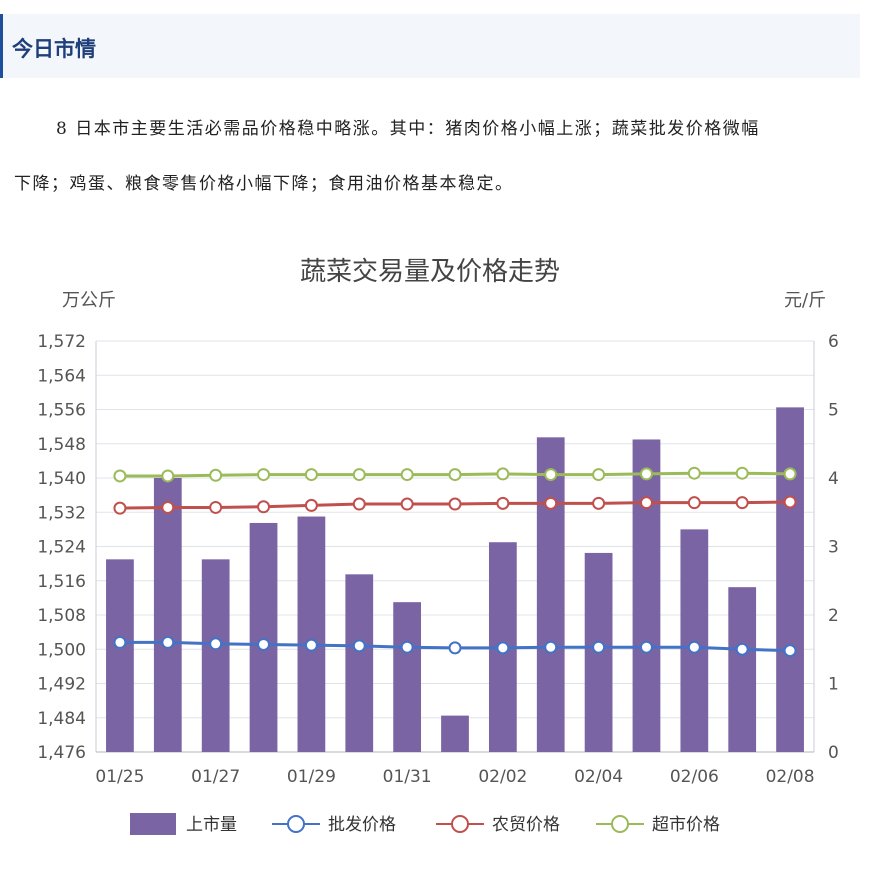 The image size is (872, 883). I want to click on legend-bar-volume-swatch, so click(153, 824).